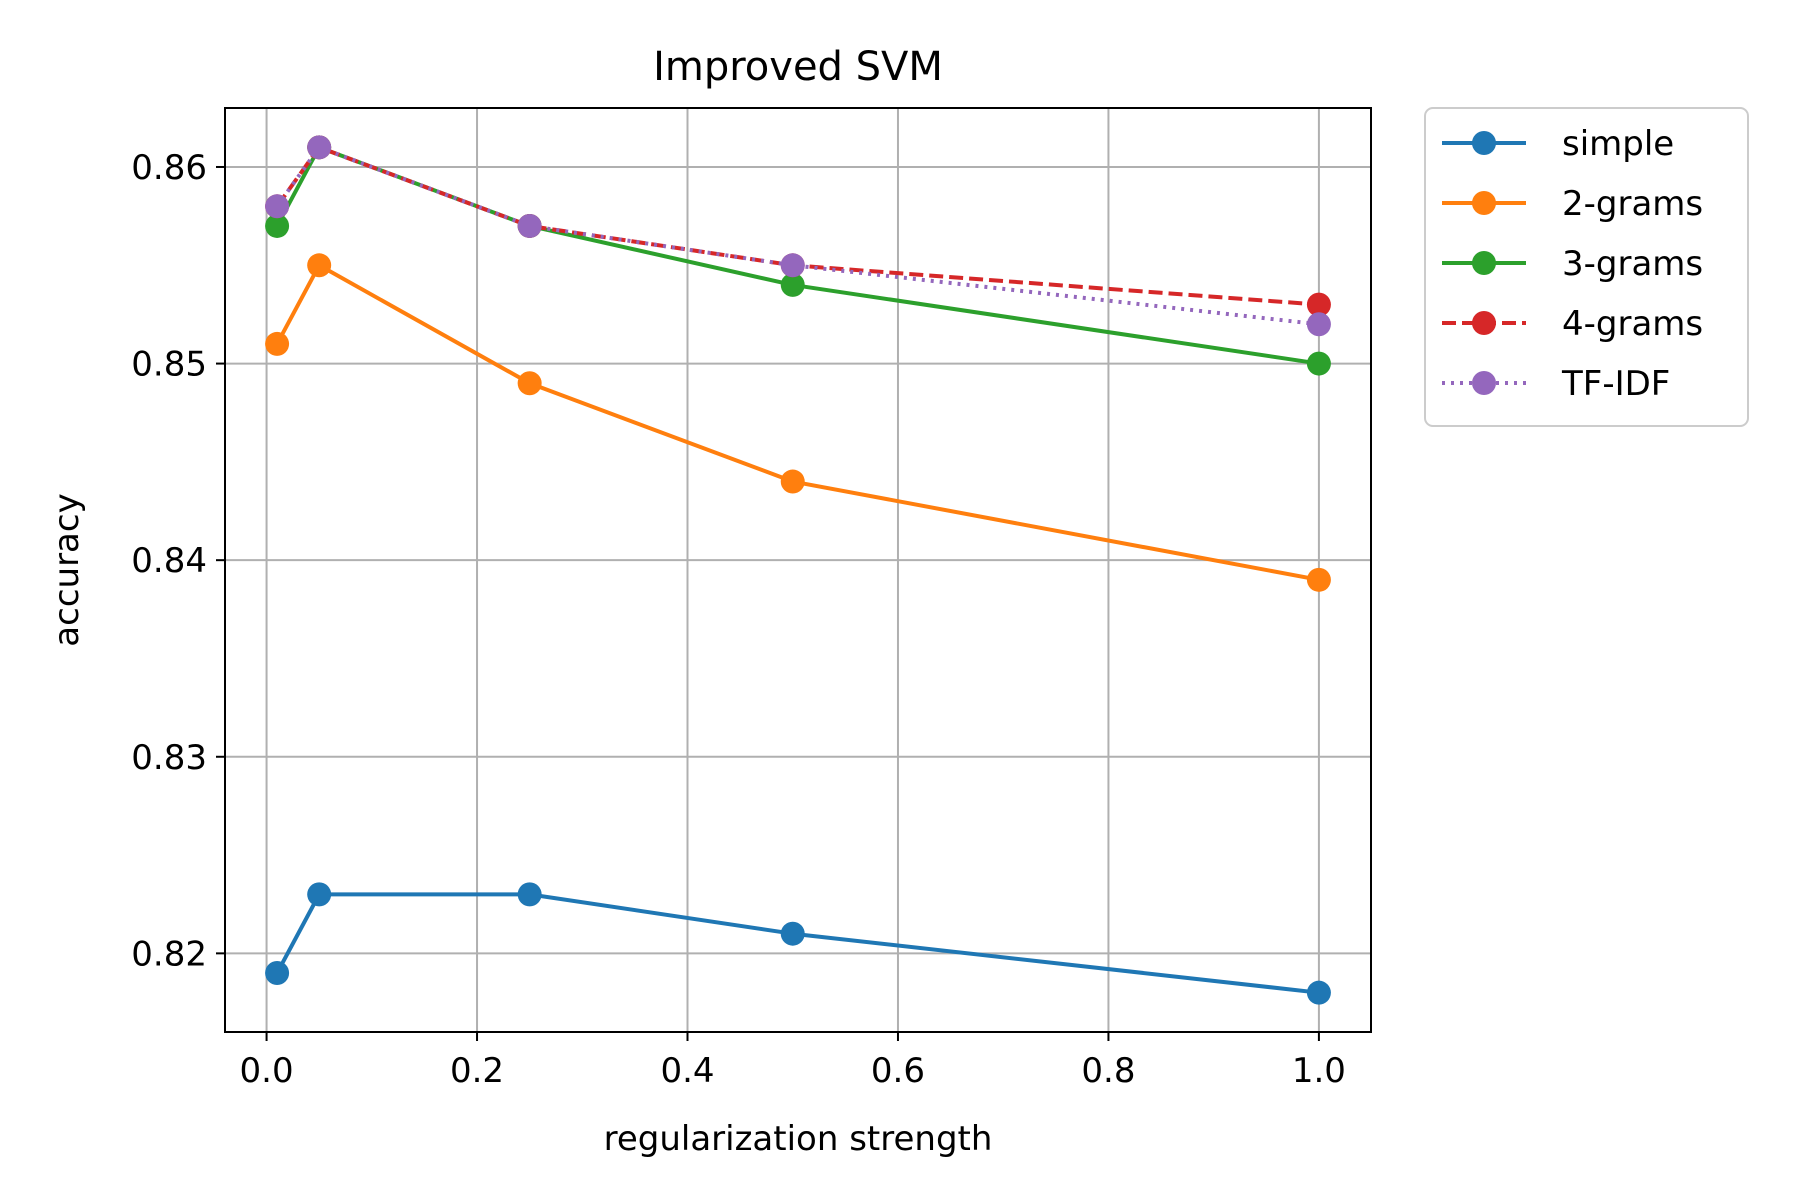 Image resolution: width=1800 pixels, height=1200 pixels. I want to click on legend: simple 2-grams 3-grams 4-grams TF-IDF, so click(1586, 267).